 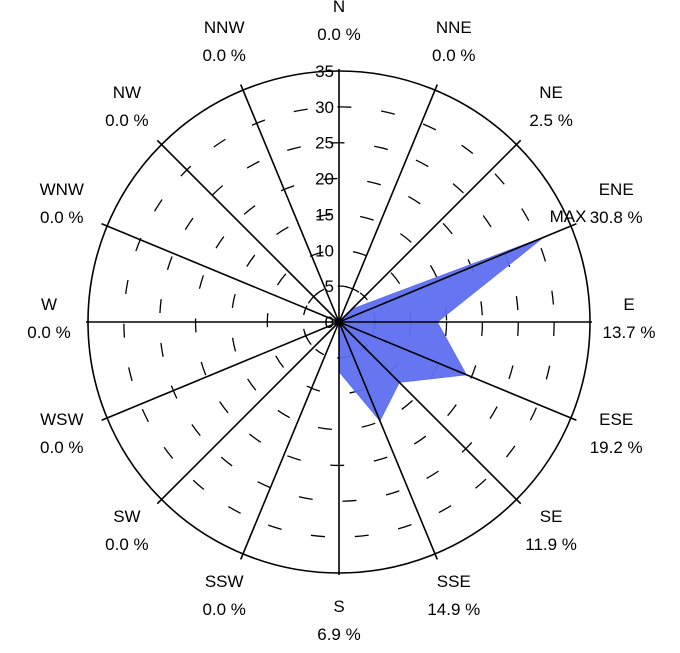 What do you see at coordinates (338, 634) in the screenshot?
I see `direction-pct-s: 6.9 %` at bounding box center [338, 634].